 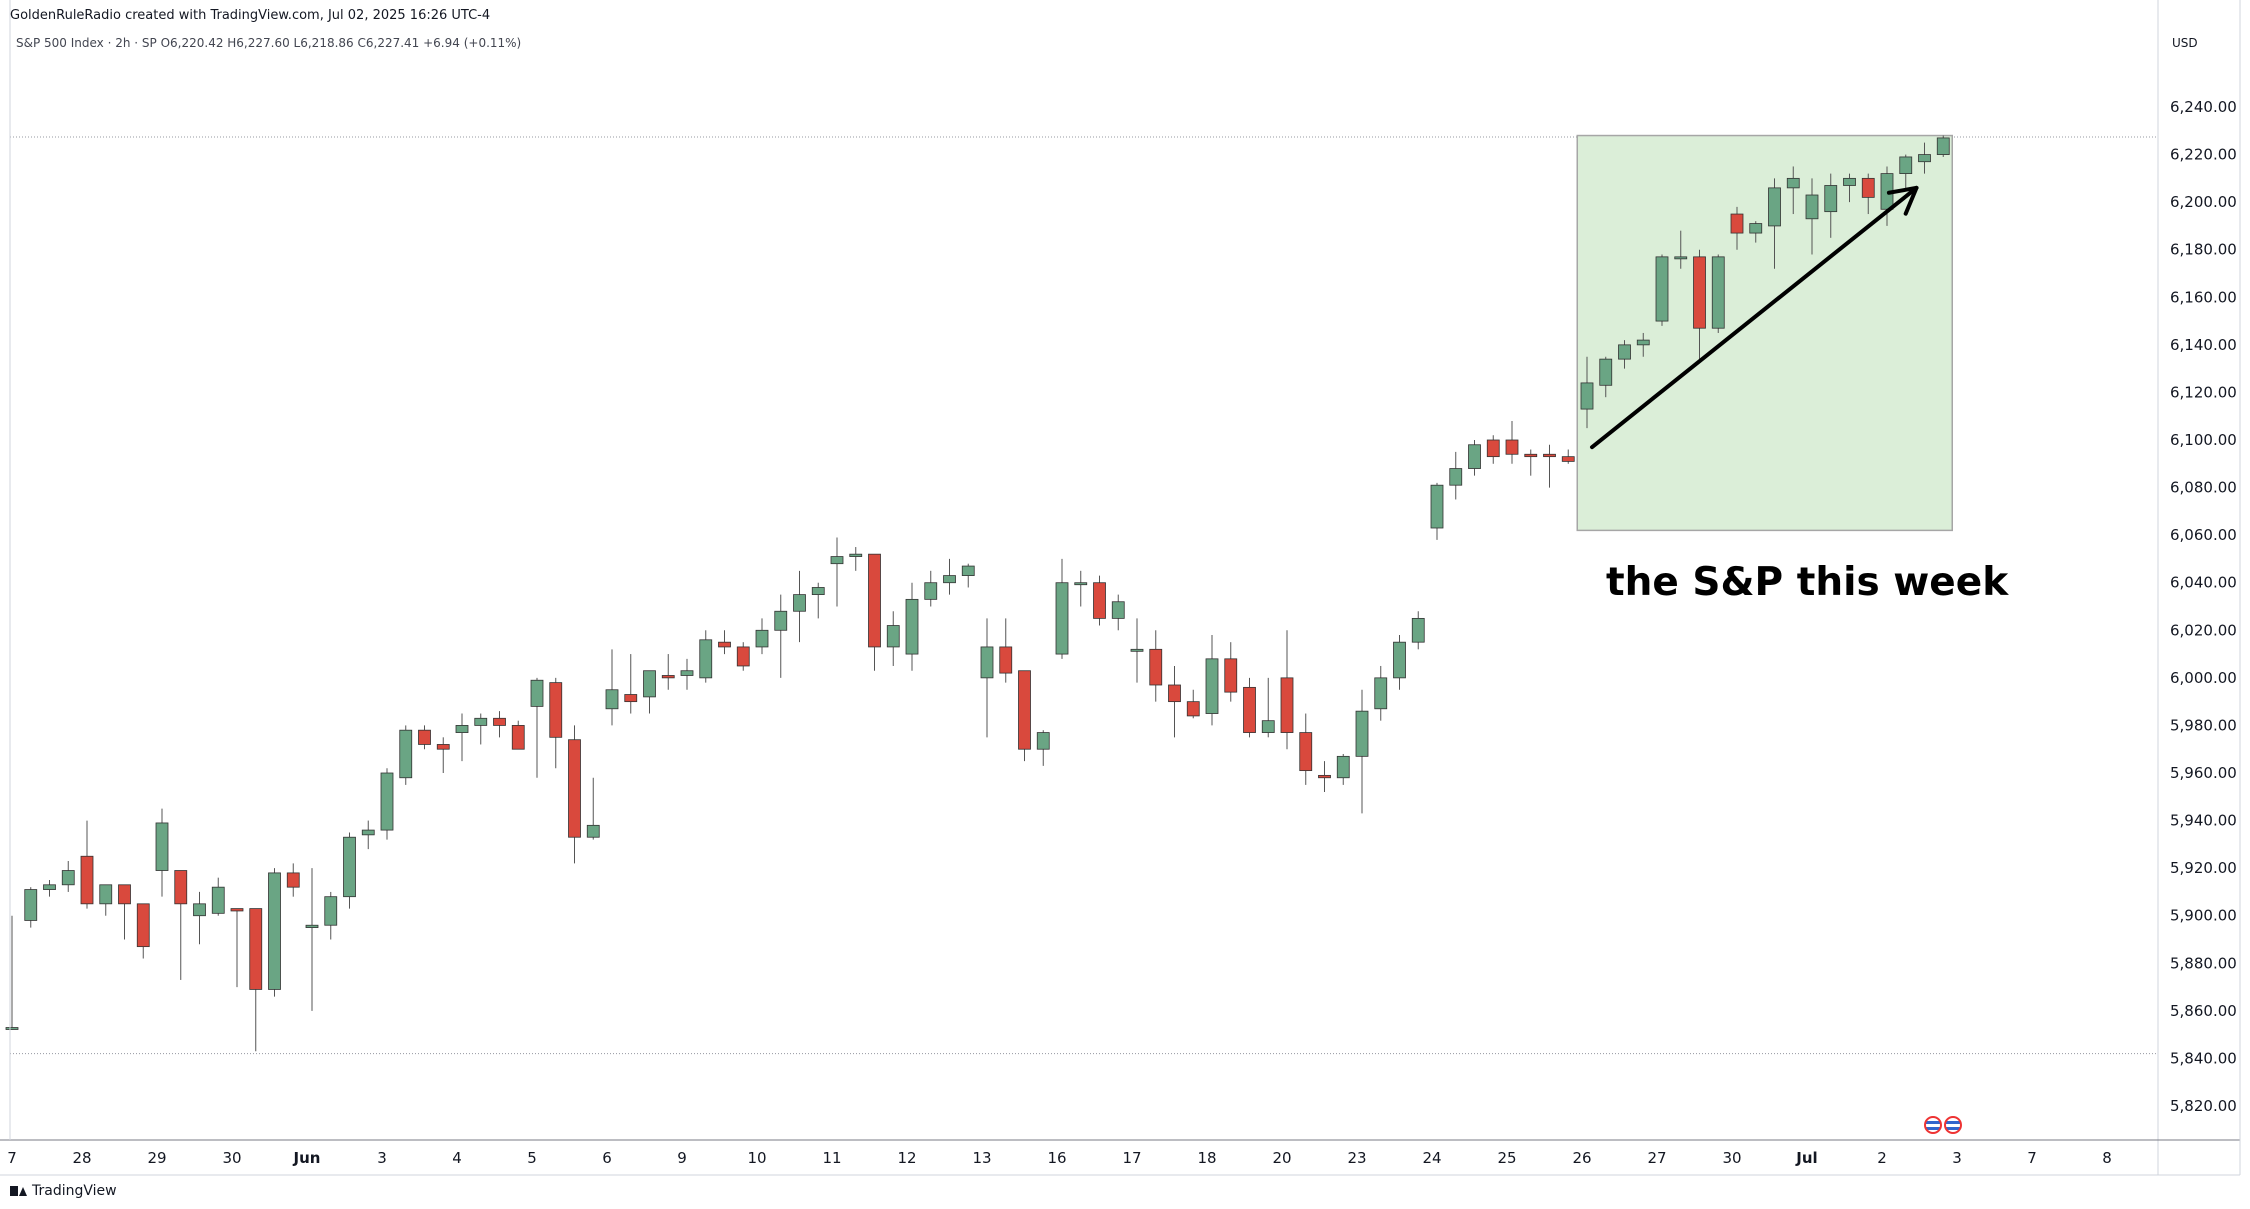 What do you see at coordinates (63, 1191) in the screenshot?
I see `tradingview-logo: TradingView` at bounding box center [63, 1191].